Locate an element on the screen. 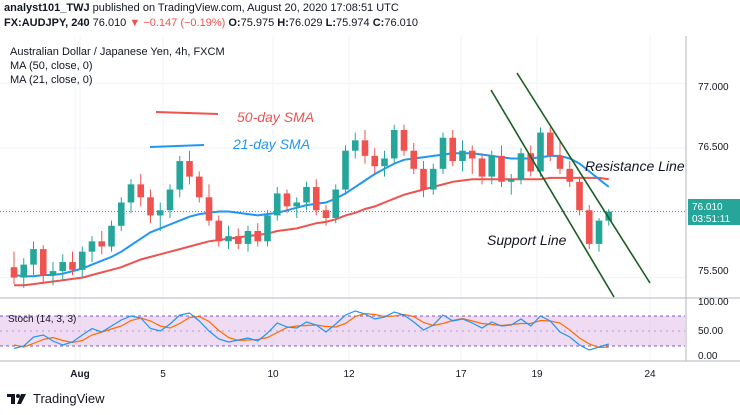 The height and width of the screenshot is (415, 740). tradingview-logo-icon is located at coordinates (16, 398).